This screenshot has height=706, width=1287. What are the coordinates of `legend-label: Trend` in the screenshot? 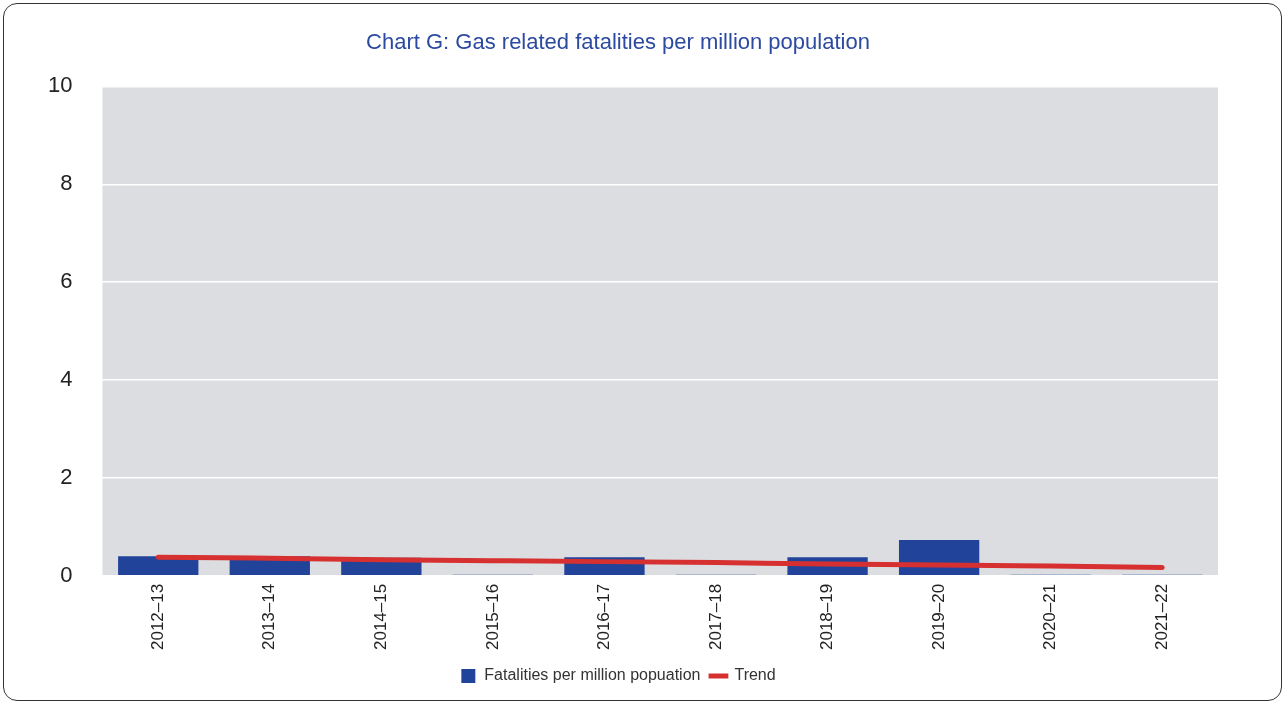 It's located at (755, 675).